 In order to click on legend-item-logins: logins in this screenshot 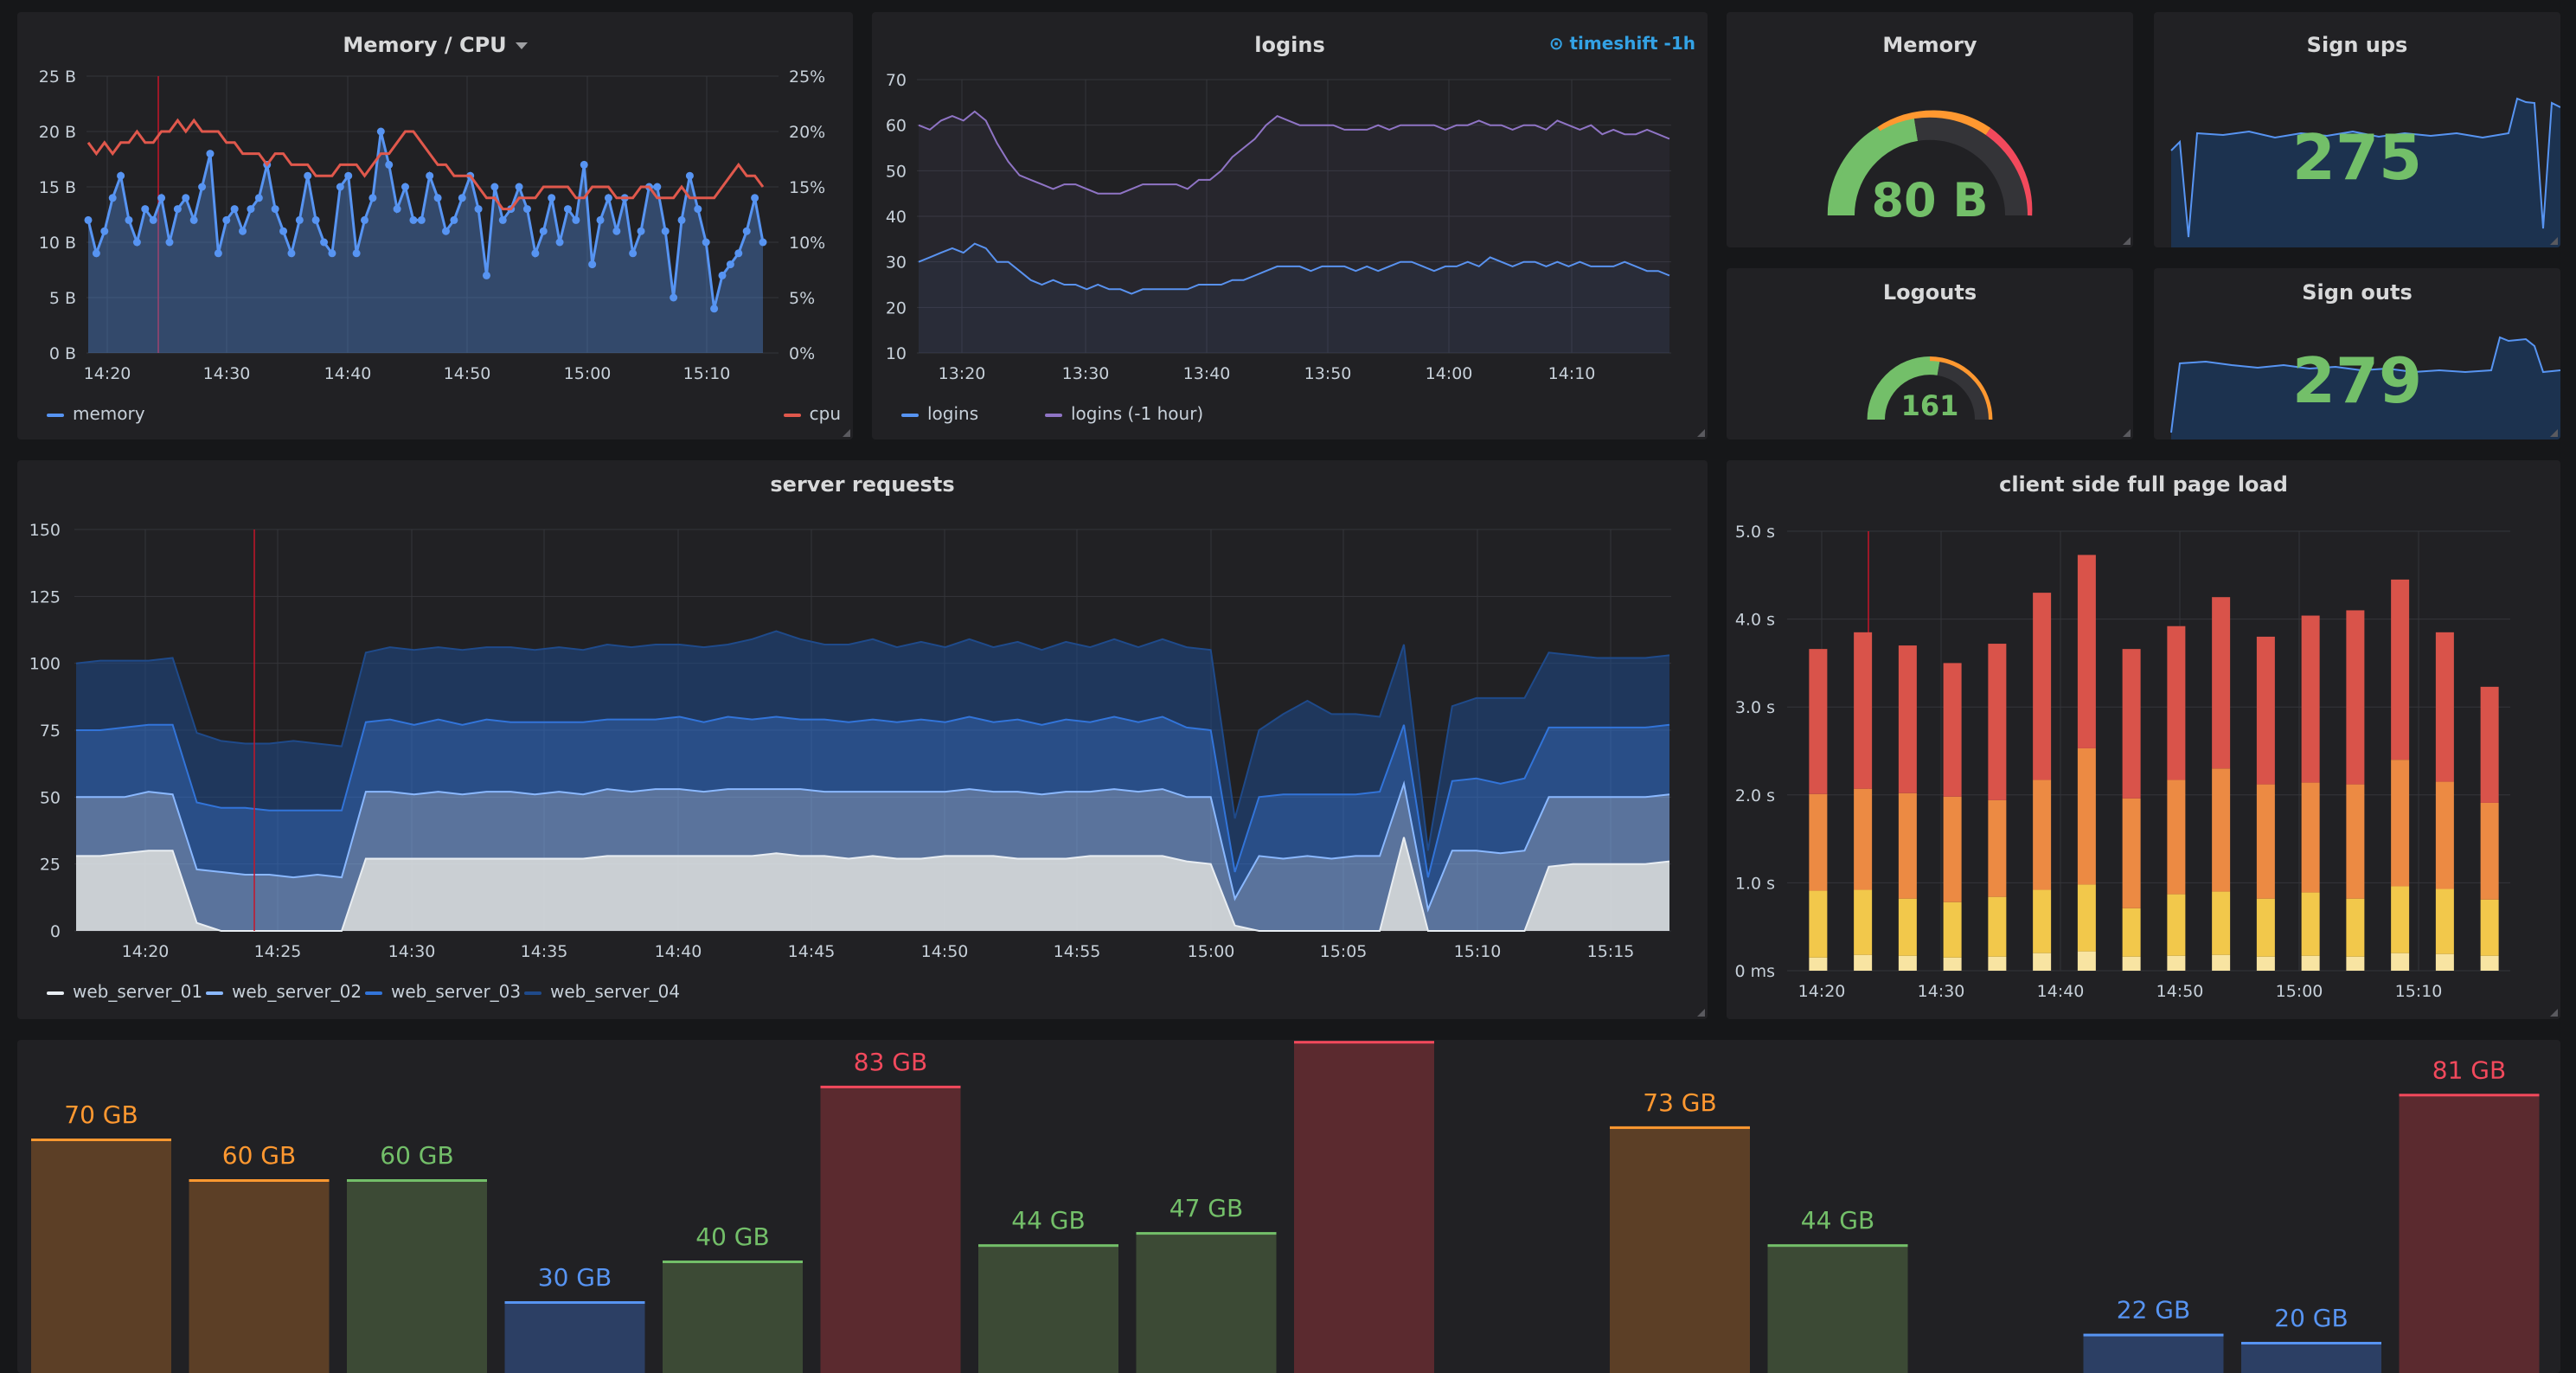, I will do `click(939, 413)`.